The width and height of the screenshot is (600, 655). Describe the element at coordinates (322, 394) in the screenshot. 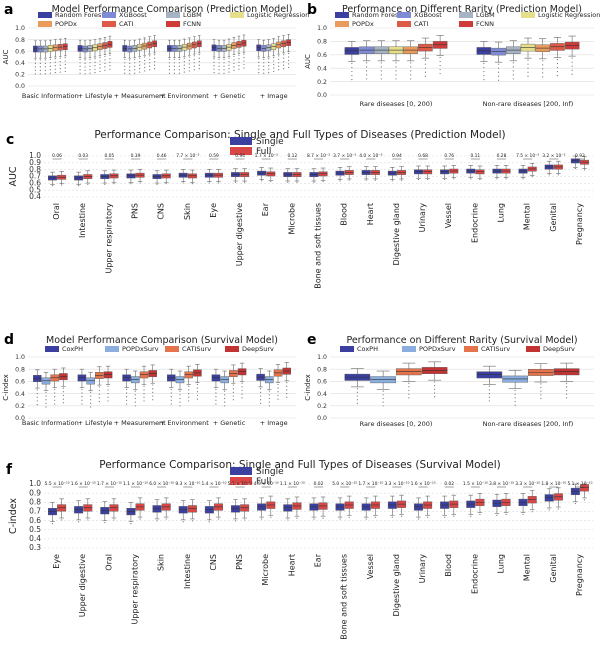

I see `y-tick-label: 0.4` at that location.